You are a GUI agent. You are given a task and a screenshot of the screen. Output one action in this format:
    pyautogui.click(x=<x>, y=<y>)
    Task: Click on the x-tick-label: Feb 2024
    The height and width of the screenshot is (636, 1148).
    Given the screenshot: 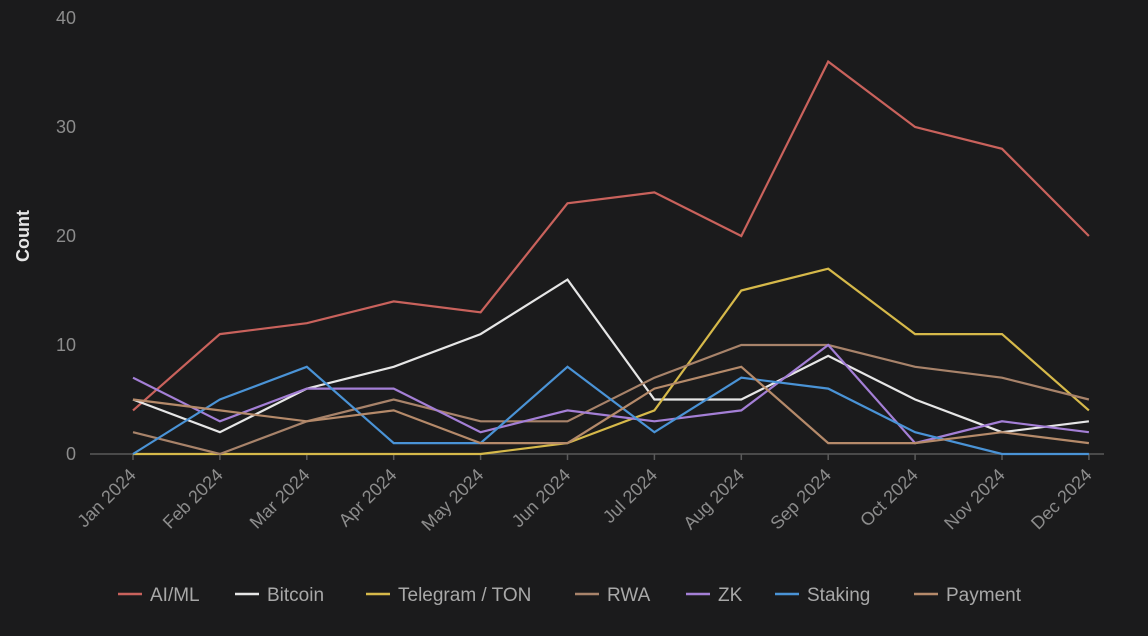 What is the action you would take?
    pyautogui.click(x=193, y=499)
    